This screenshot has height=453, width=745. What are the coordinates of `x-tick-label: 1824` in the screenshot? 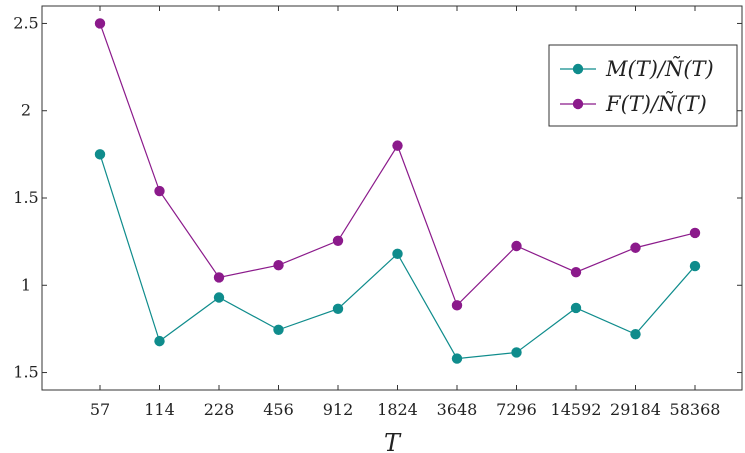 It's located at (397, 409).